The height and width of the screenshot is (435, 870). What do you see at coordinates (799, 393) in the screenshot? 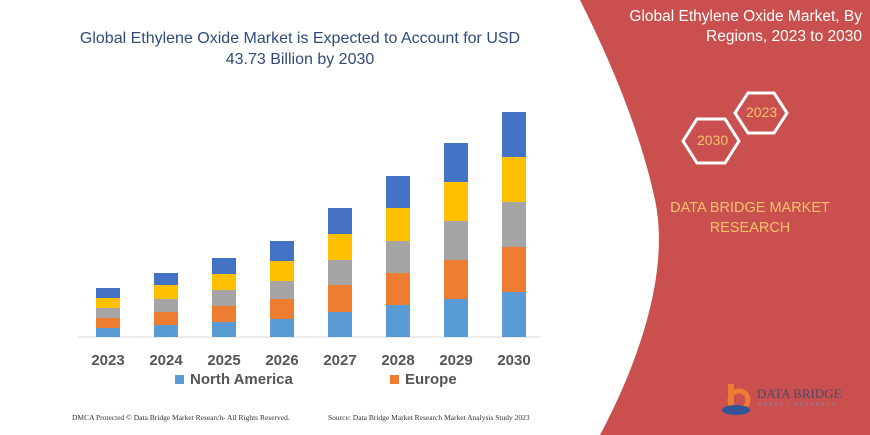
I see `logo-text: DATA BRIDGE` at bounding box center [799, 393].